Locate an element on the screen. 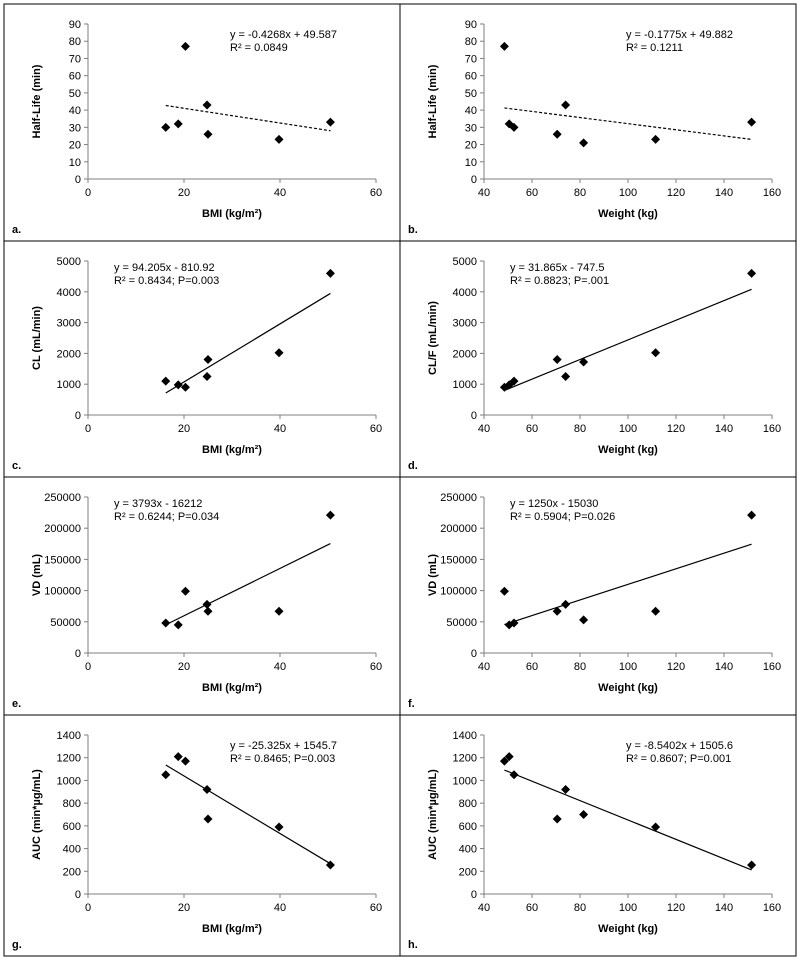 The width and height of the screenshot is (800, 961). panel-label: d. is located at coordinates (413, 466).